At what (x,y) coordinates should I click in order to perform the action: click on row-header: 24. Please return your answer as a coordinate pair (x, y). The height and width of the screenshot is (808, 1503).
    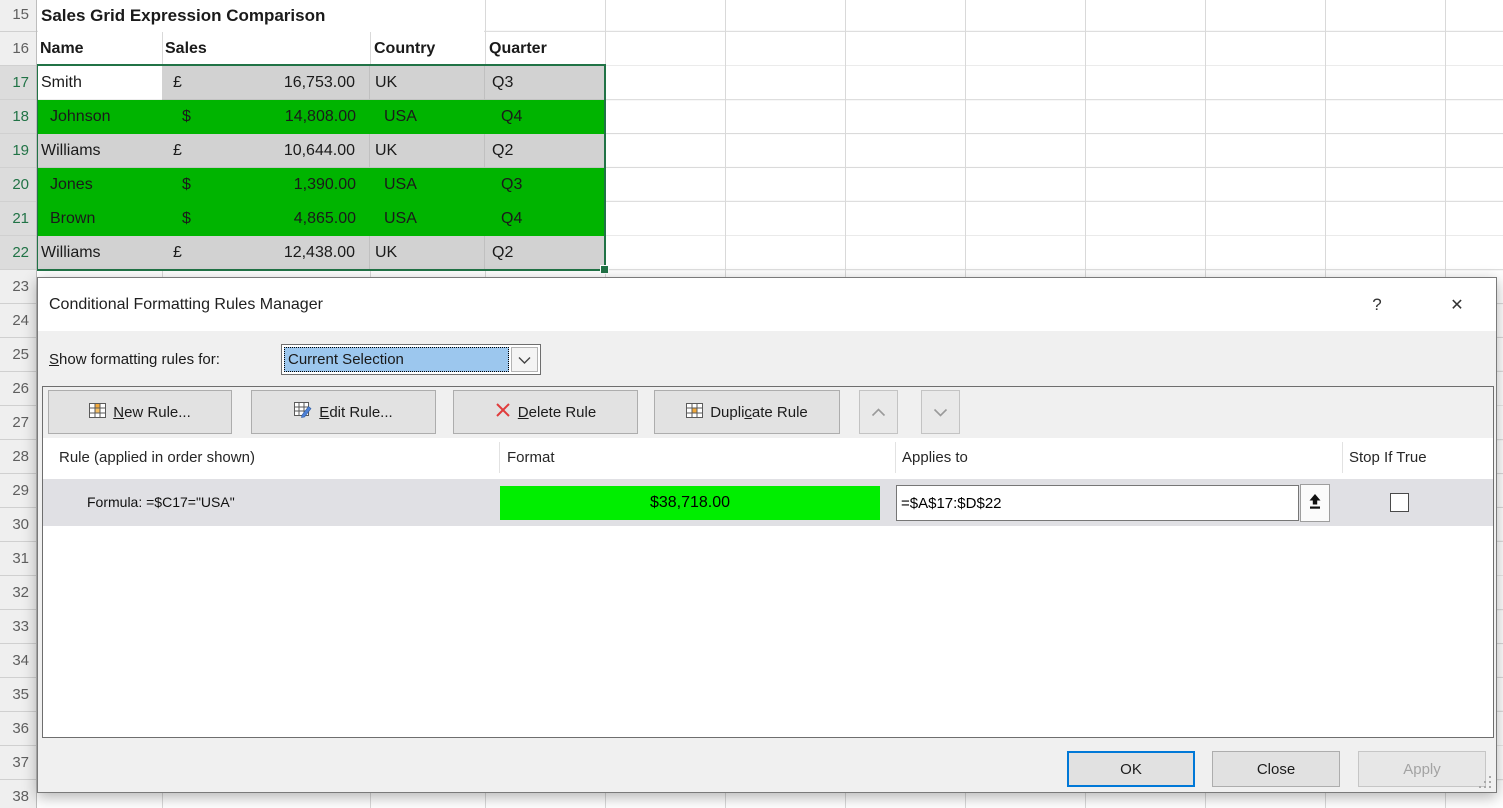
    Looking at the image, I should click on (18, 321).